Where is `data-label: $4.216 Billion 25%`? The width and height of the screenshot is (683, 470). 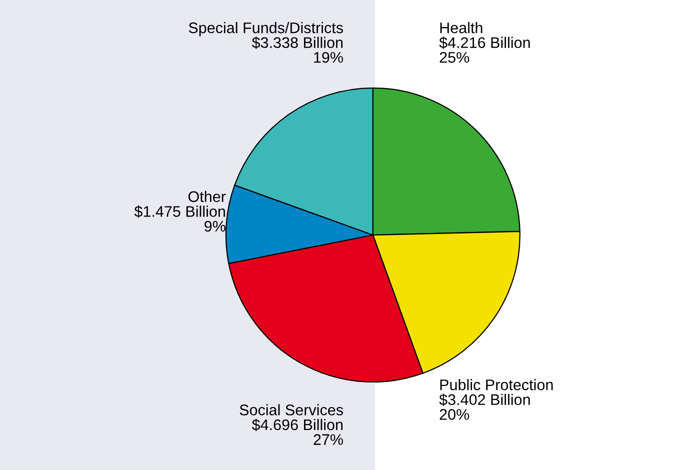
data-label: $4.216 Billion 25% is located at coordinates (484, 49).